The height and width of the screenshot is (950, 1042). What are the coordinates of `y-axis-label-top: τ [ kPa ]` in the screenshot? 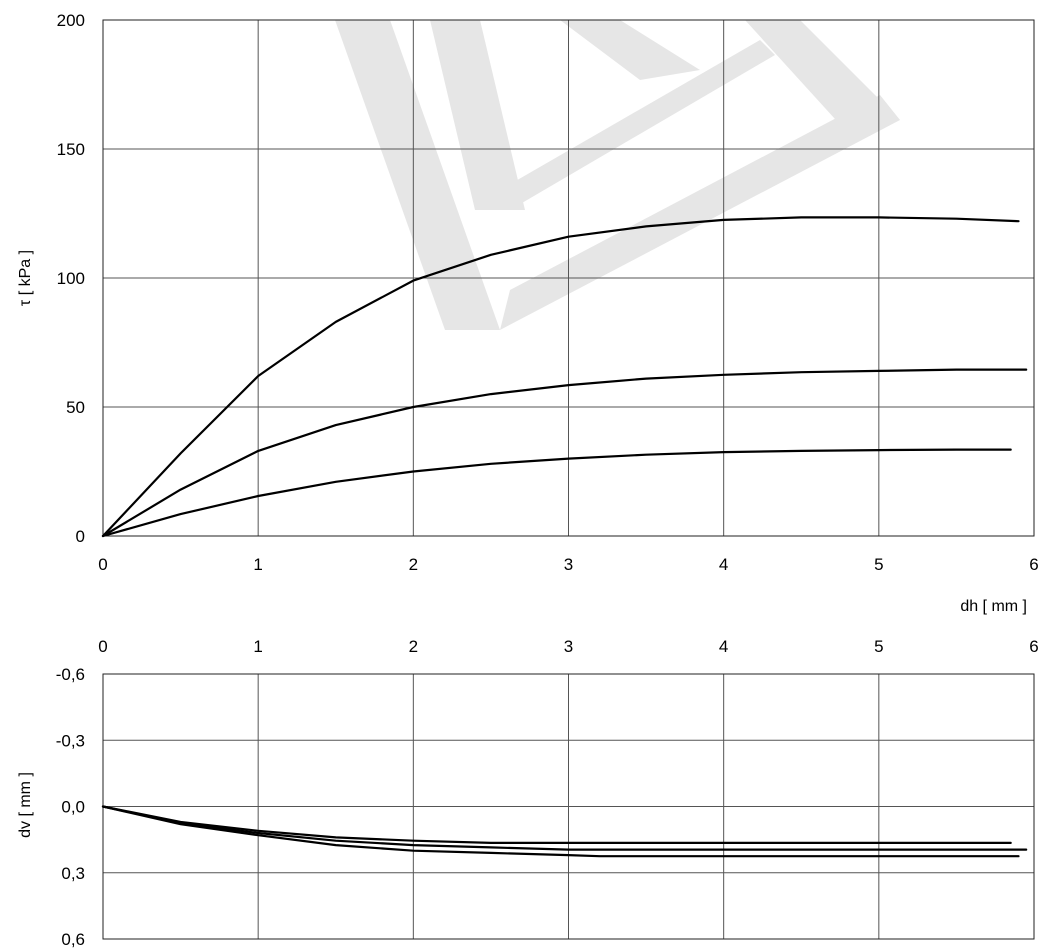 It's located at (25, 278).